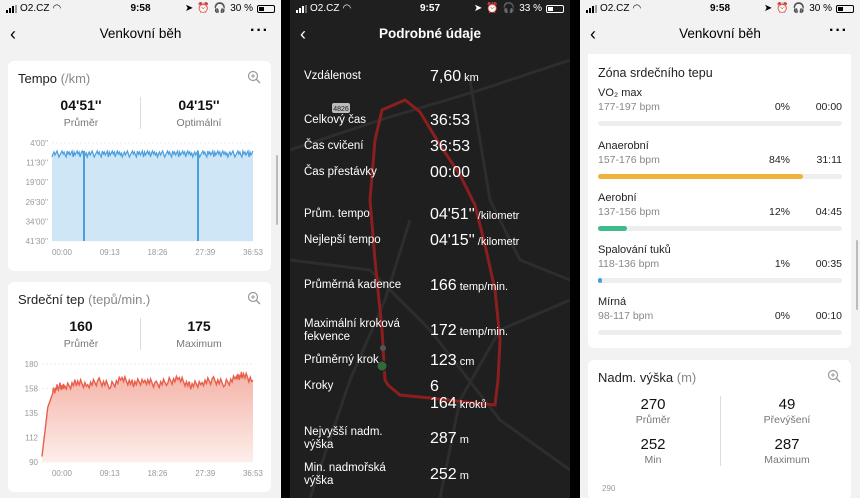  Describe the element at coordinates (720, 159) in the screenshot. I see `zone-row: Anaerobní 157-176 bpm 84% 31:11` at that location.